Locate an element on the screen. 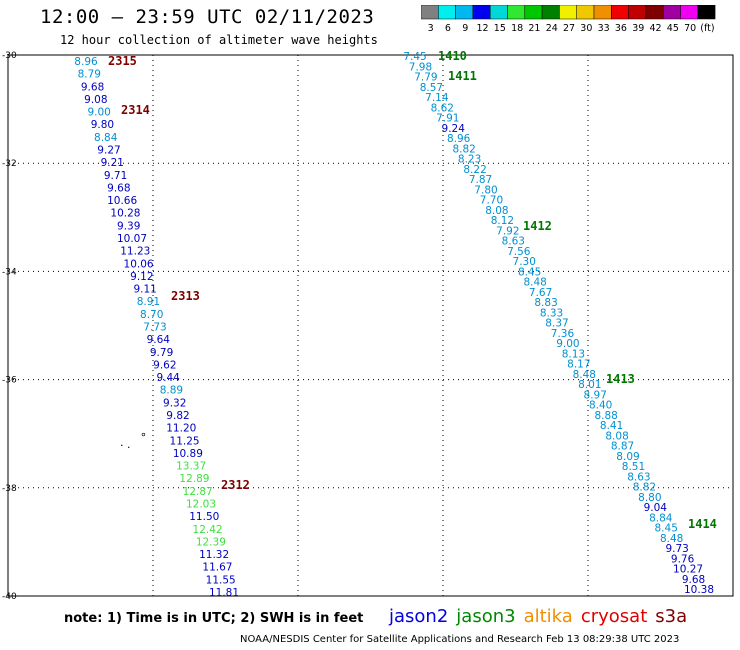  color-scale-bar: 3 6 9 12 15 18 21 24 27 30 33 36 39 42 45 70 (ft) is located at coordinates (568, 19).